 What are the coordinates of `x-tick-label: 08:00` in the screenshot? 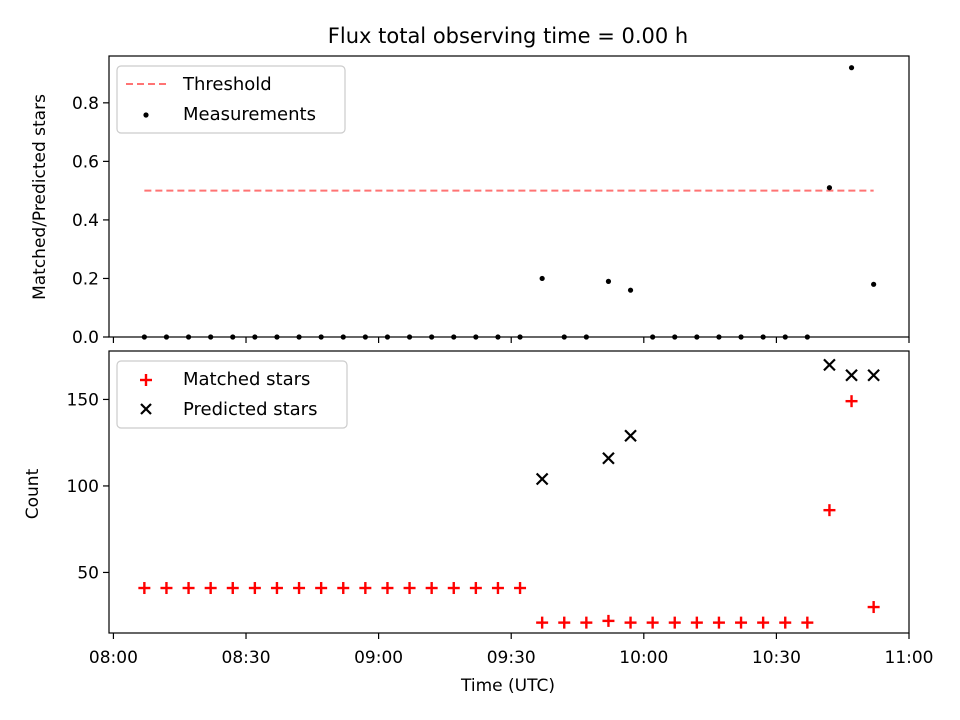 It's located at (113, 658).